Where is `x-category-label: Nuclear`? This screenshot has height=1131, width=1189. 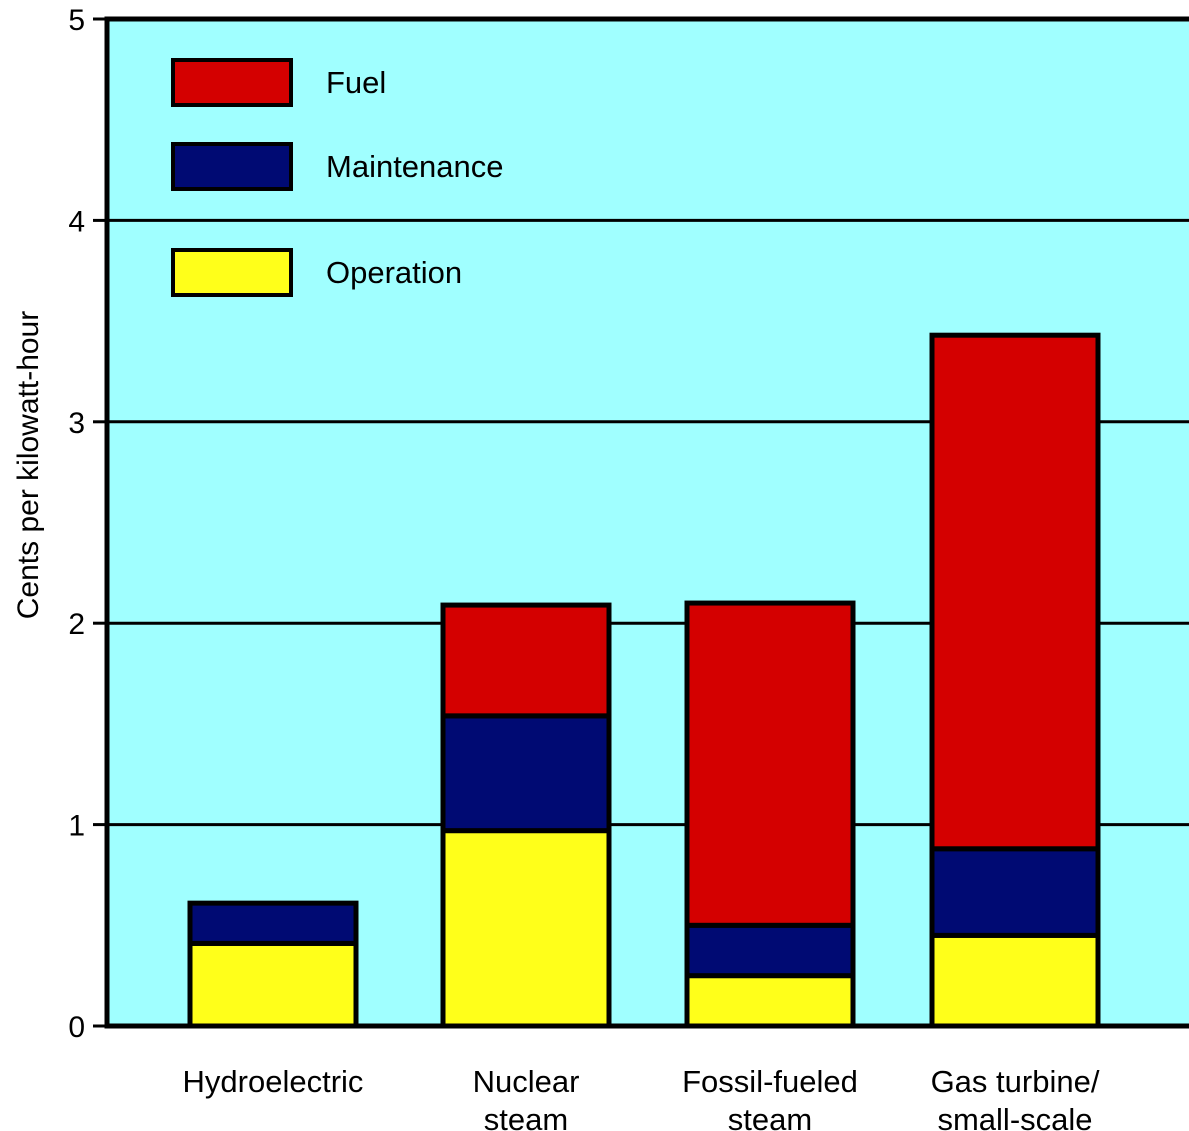
x-category-label: Nuclear is located at coordinates (526, 1081).